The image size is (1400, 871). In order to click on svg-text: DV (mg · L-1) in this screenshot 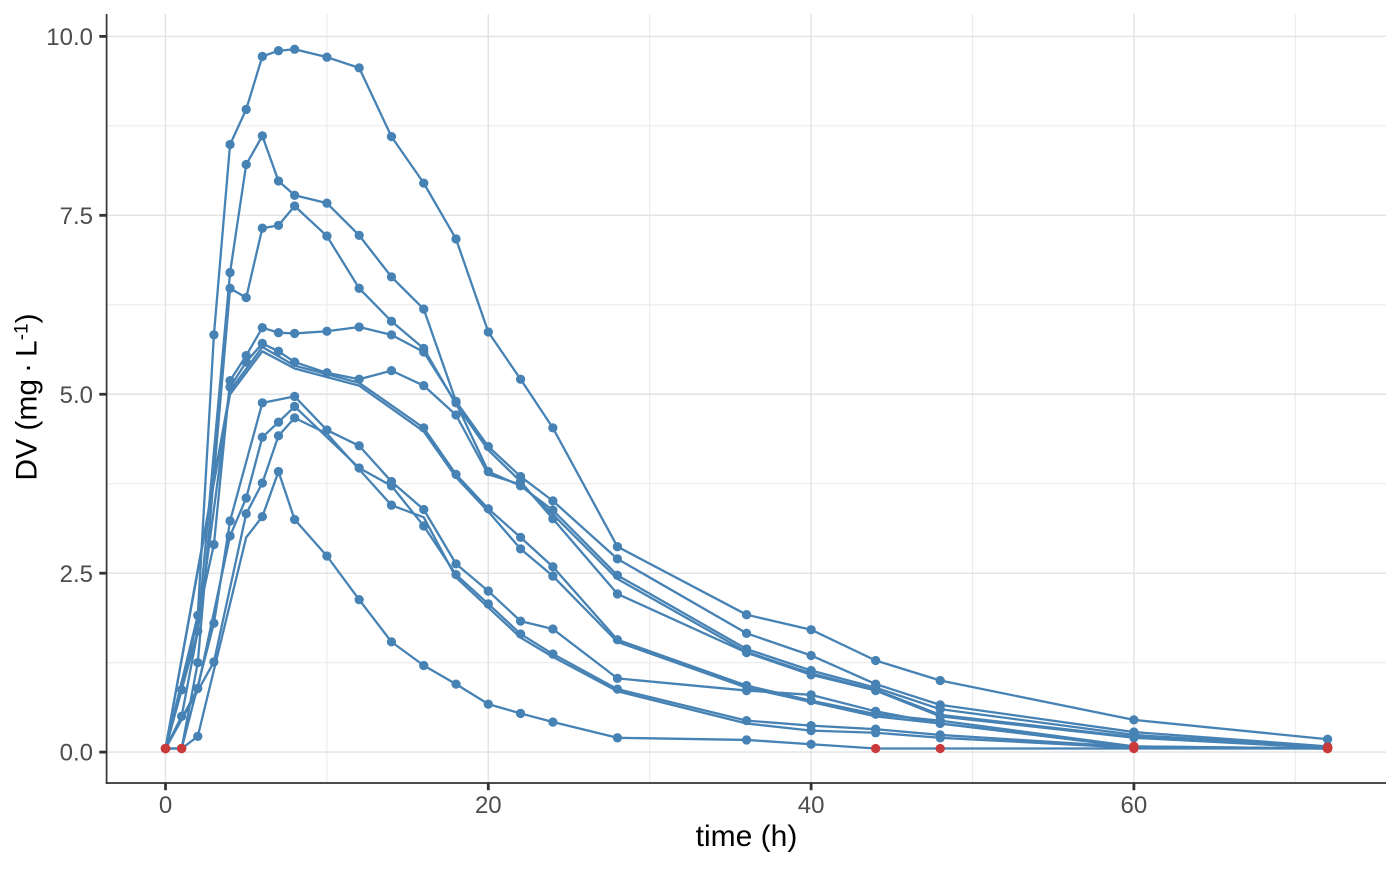, I will do `click(27, 396)`.